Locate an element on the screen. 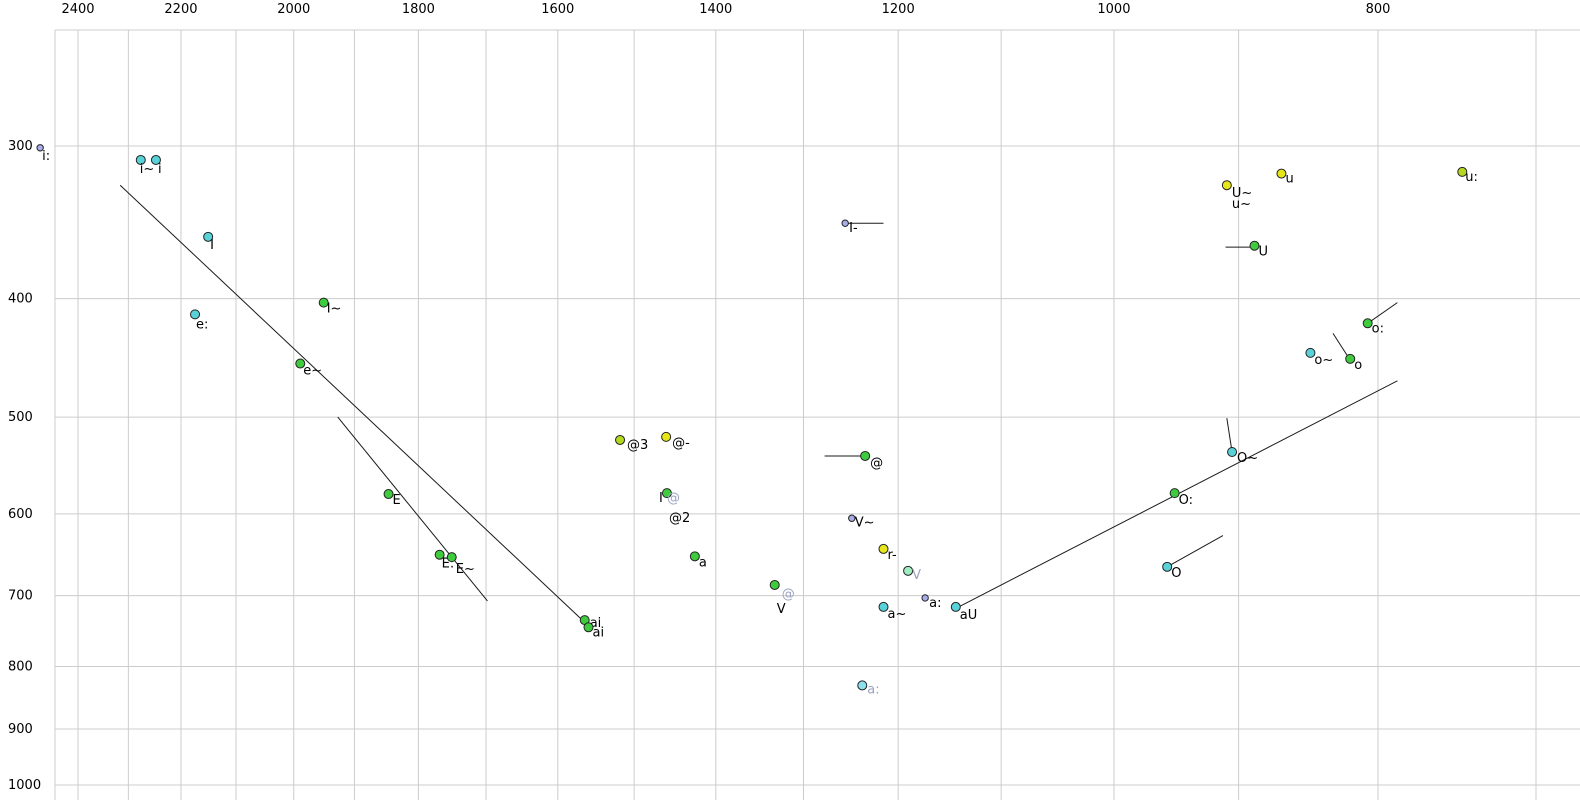 The width and height of the screenshot is (1580, 800). vowel-label-u~: u~ is located at coordinates (1241, 204).